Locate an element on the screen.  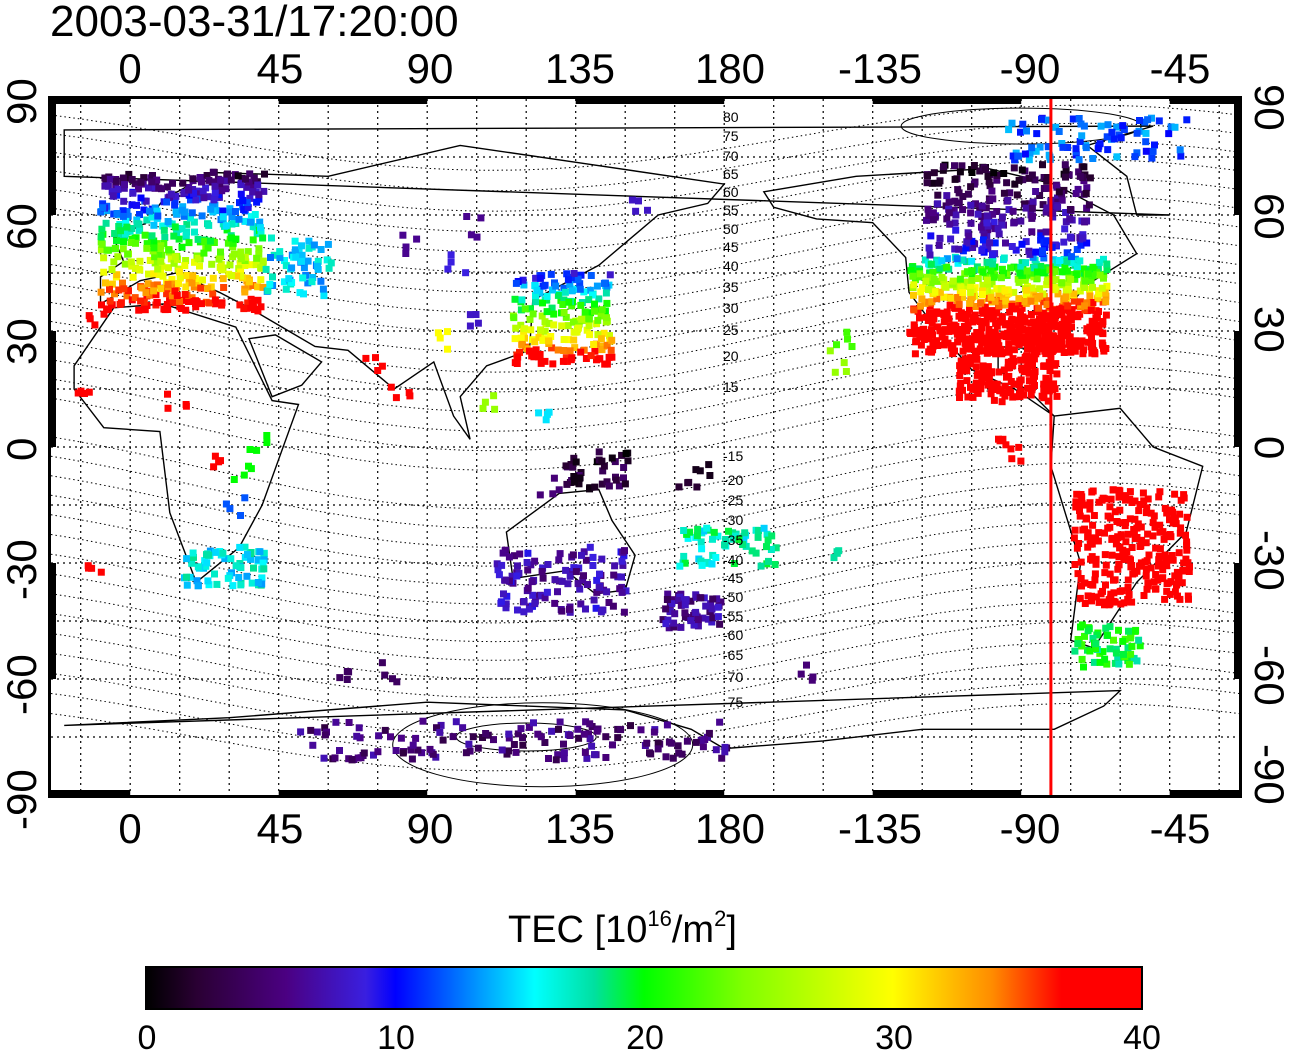
contour-label: -30 is located at coordinates (733, 520).